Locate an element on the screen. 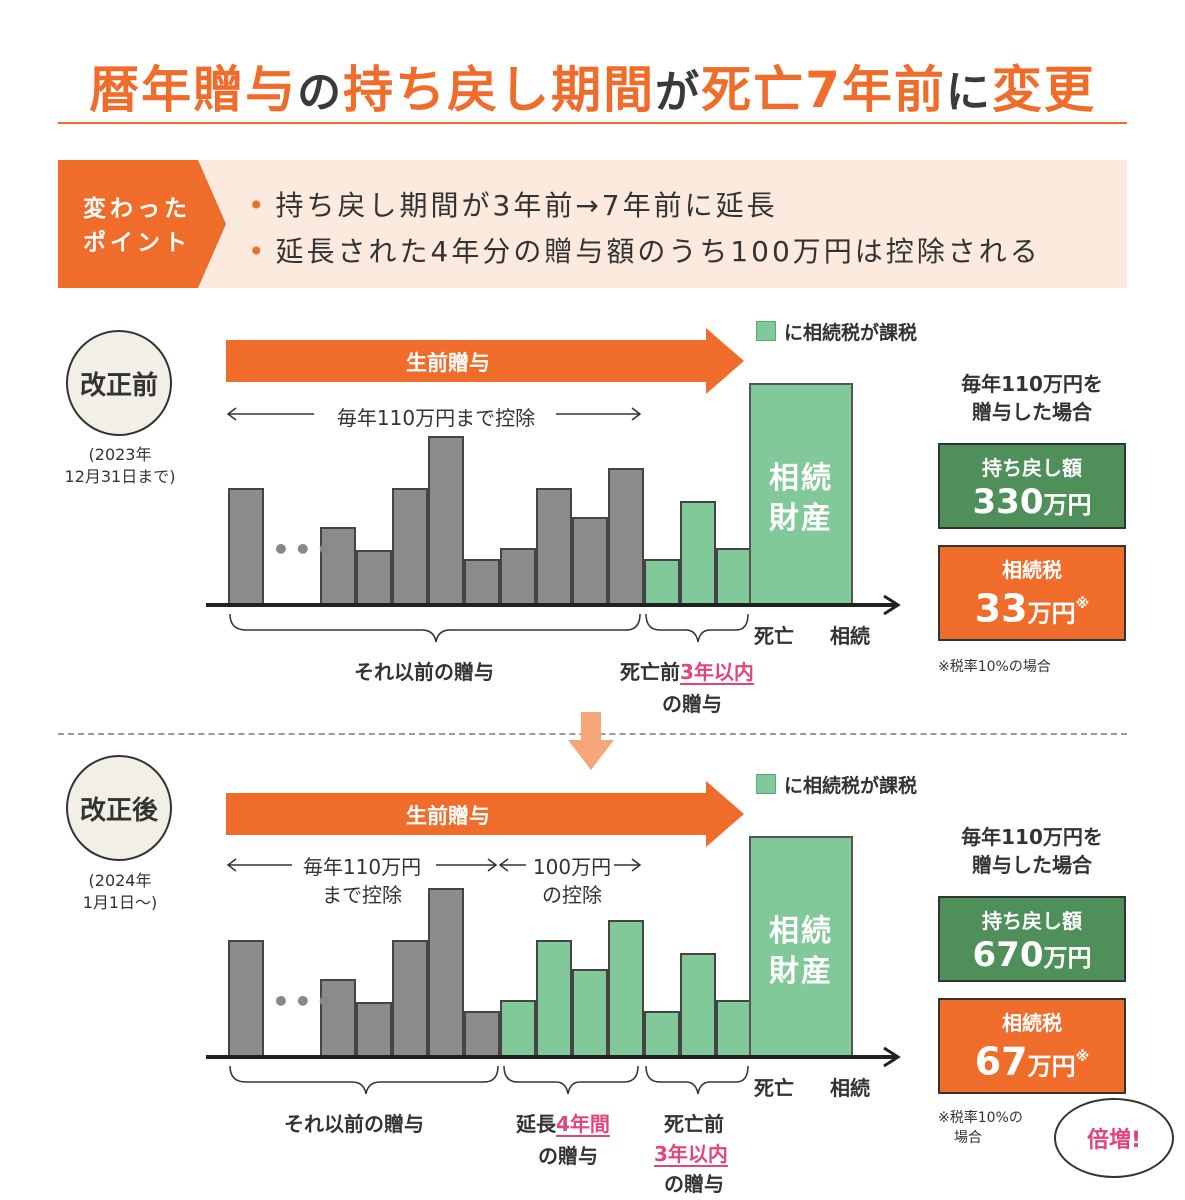  after-tax-note: ※税率10%の 場合 is located at coordinates (980, 1128).